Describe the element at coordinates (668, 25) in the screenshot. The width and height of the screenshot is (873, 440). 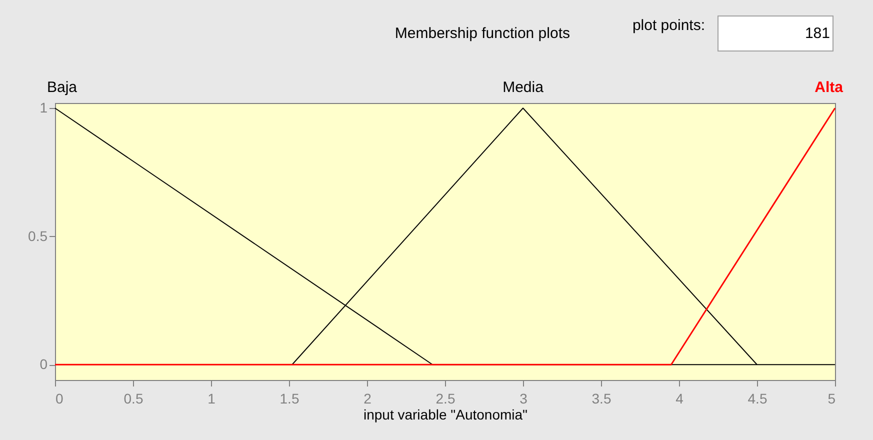
I see `text: plot points:` at that location.